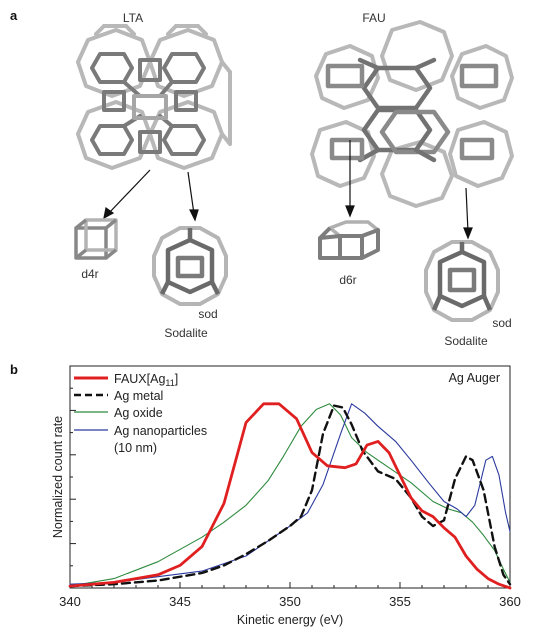 The height and width of the screenshot is (636, 547). I want to click on sodalite-lta-name: Sodalite, so click(186, 333).